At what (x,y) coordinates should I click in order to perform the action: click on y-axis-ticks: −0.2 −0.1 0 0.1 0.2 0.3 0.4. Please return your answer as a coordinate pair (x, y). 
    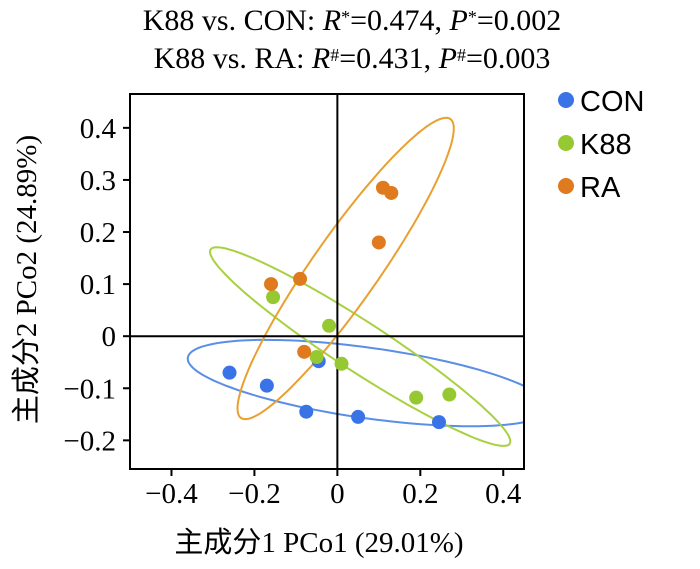
    Looking at the image, I should click on (96, 285).